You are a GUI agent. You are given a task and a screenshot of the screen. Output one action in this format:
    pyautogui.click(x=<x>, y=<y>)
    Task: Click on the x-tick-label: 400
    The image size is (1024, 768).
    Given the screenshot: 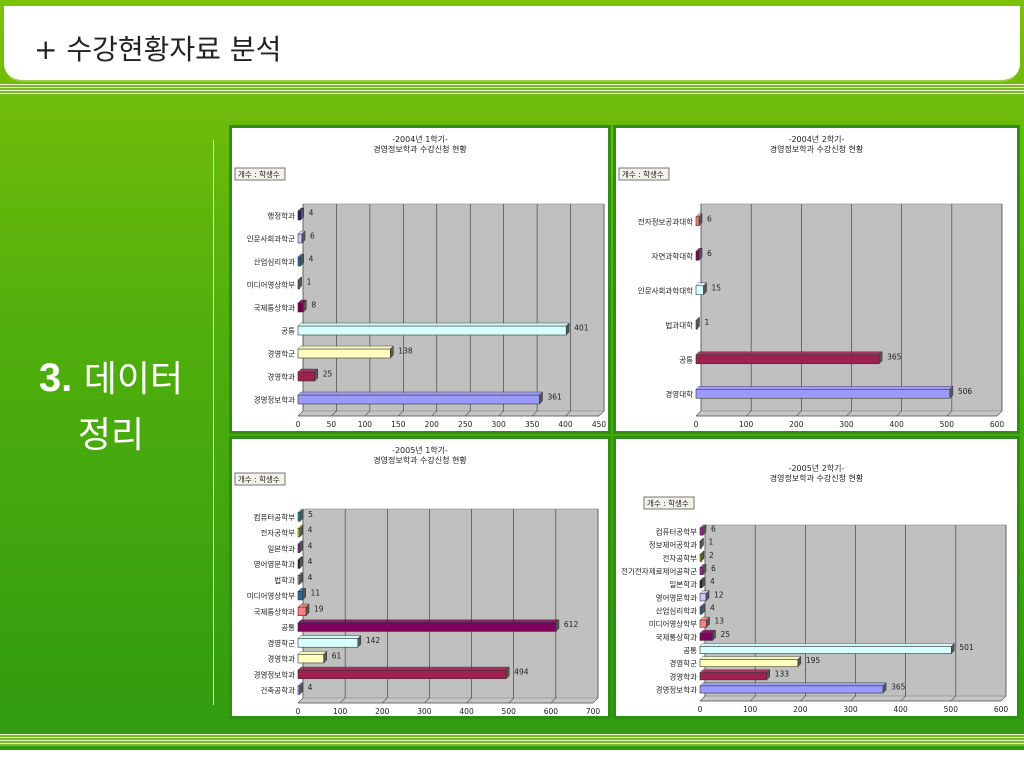 What is the action you would take?
    pyautogui.click(x=565, y=424)
    